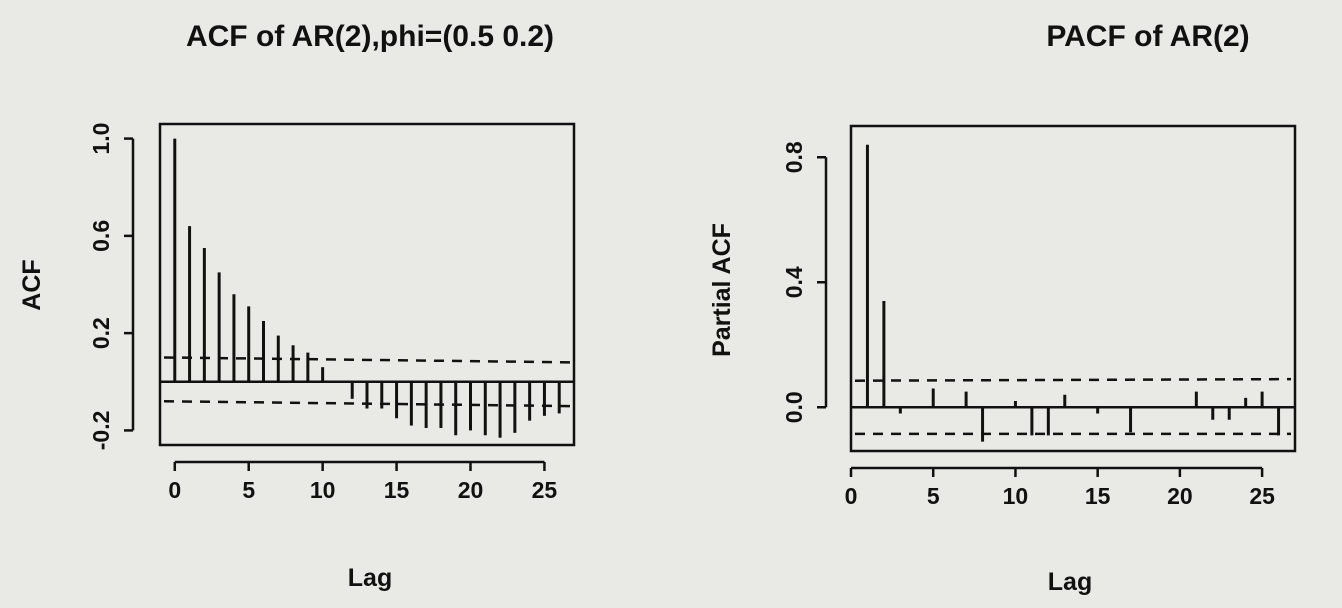  What do you see at coordinates (794, 407) in the screenshot?
I see `pacf-y-tick-label: 0.0` at bounding box center [794, 407].